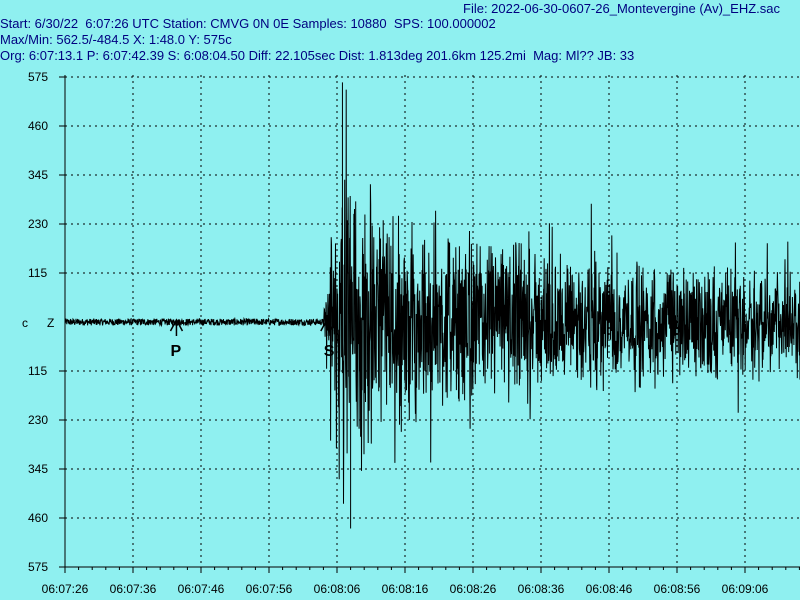 This screenshot has width=800, height=600. I want to click on s-marker-label: S, so click(329, 351).